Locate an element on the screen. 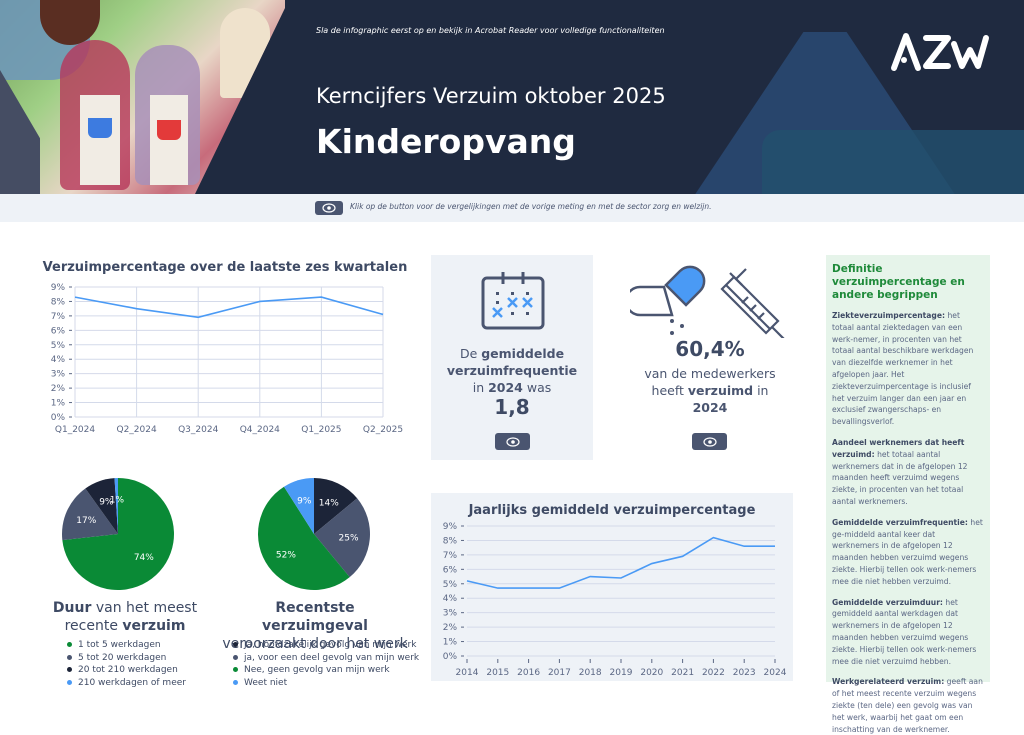 This screenshot has width=1024, height=735. svg-text: Q1_2025 is located at coordinates (321, 430).